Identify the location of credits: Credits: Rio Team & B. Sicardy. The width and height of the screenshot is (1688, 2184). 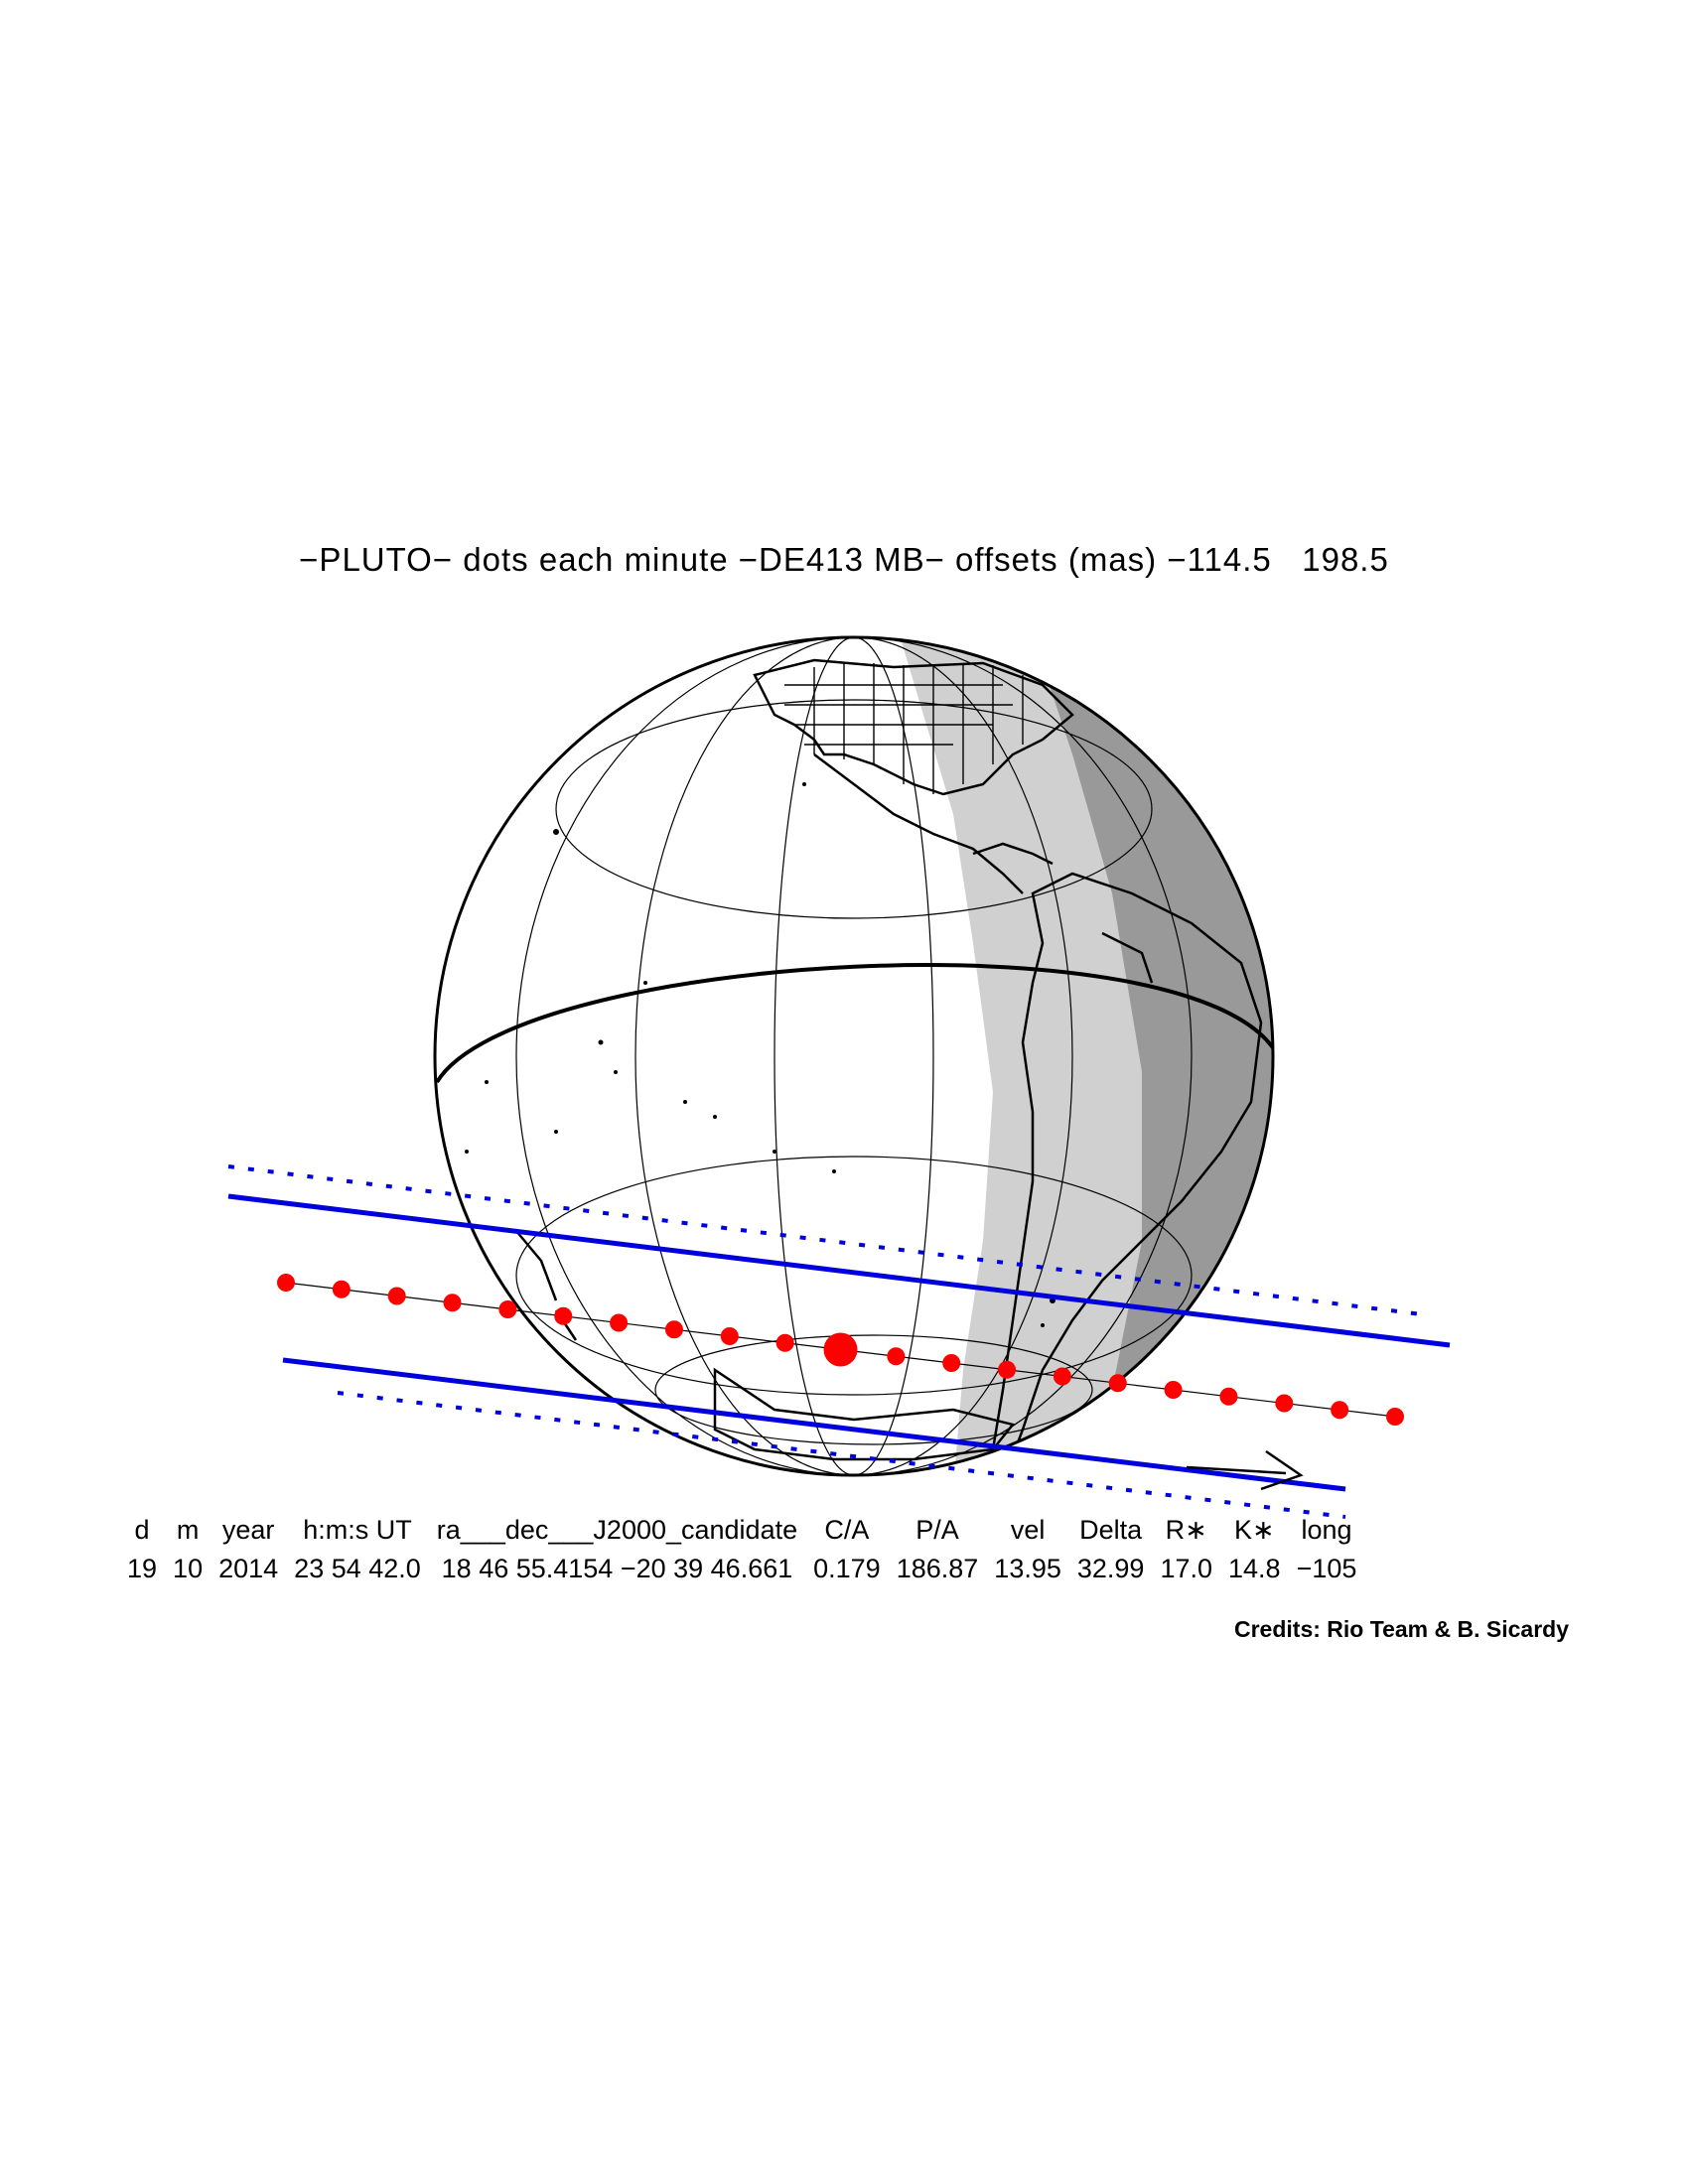
(1401, 1629).